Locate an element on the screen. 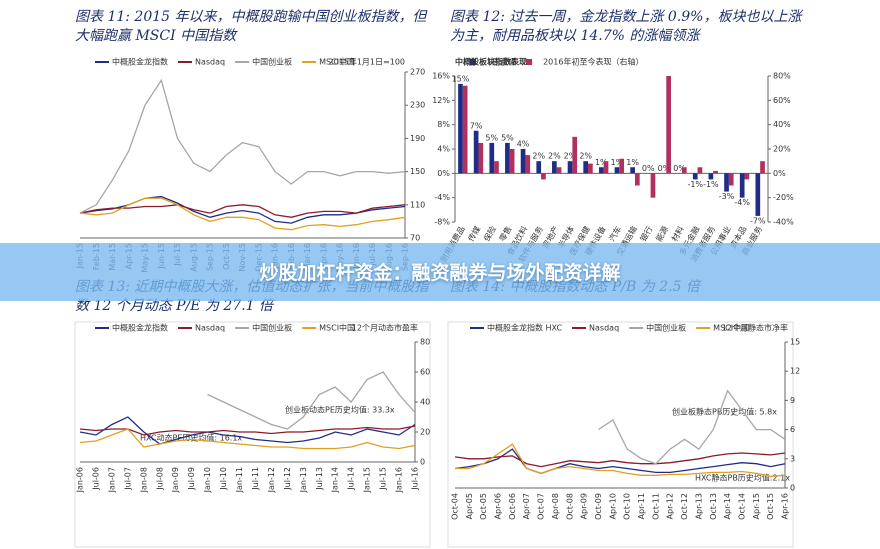 The width and height of the screenshot is (880, 549). annotation: 创业板动态PE历史均值: 33.3x is located at coordinates (340, 410).